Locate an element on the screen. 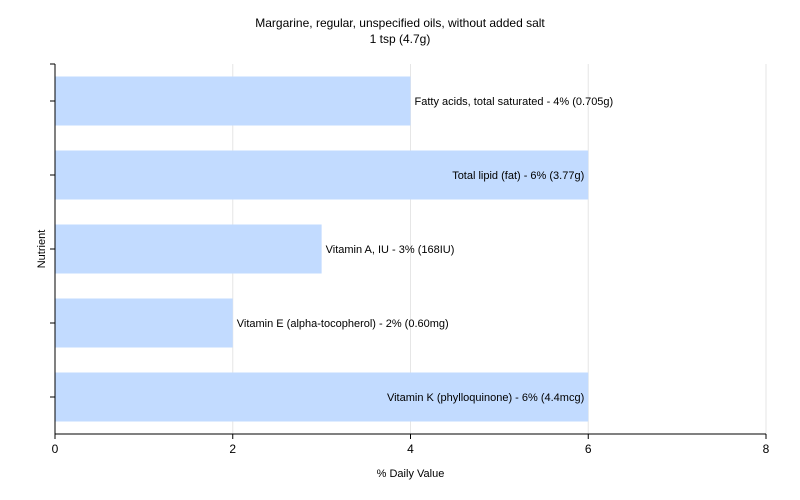 This screenshot has width=800, height=500. x-tick-label: 0 is located at coordinates (55, 449).